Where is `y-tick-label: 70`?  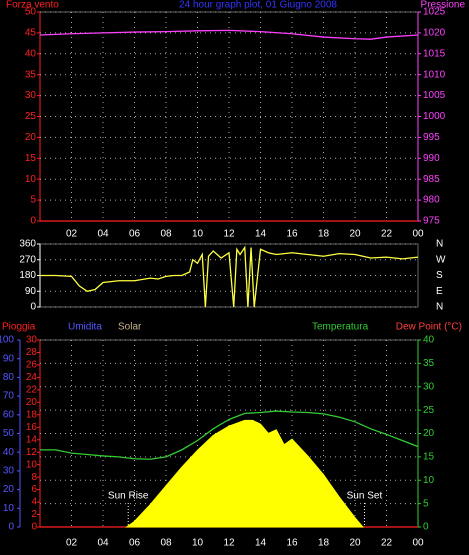
y-tick-label: 70 is located at coordinates (9, 396).